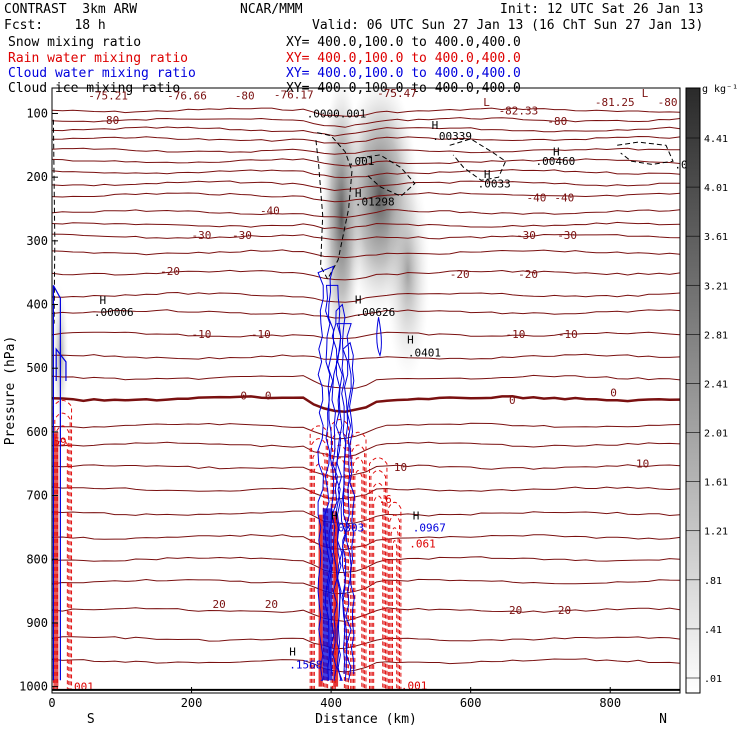 The width and height of the screenshot is (740, 740). What do you see at coordinates (716, 384) in the screenshot?
I see `colorbar-label: 2.41` at bounding box center [716, 384].